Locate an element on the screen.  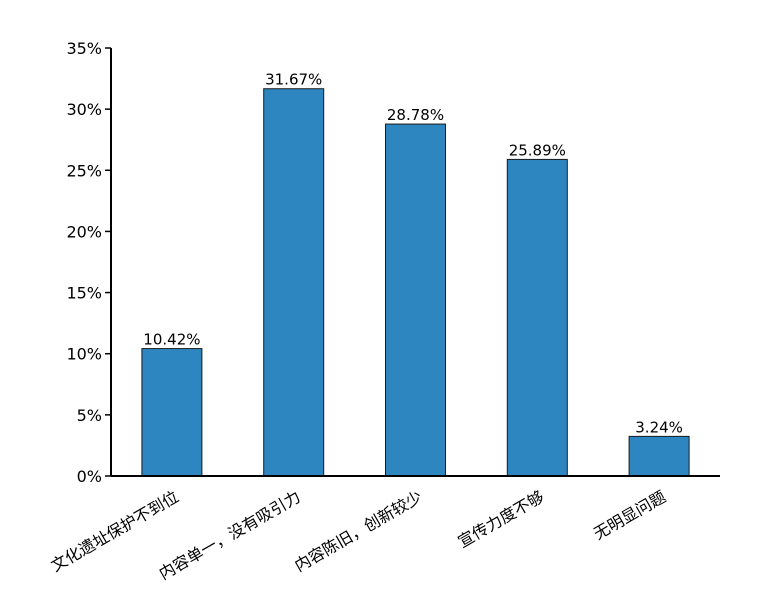
y-tick-label: 30% is located at coordinates (84, 109).